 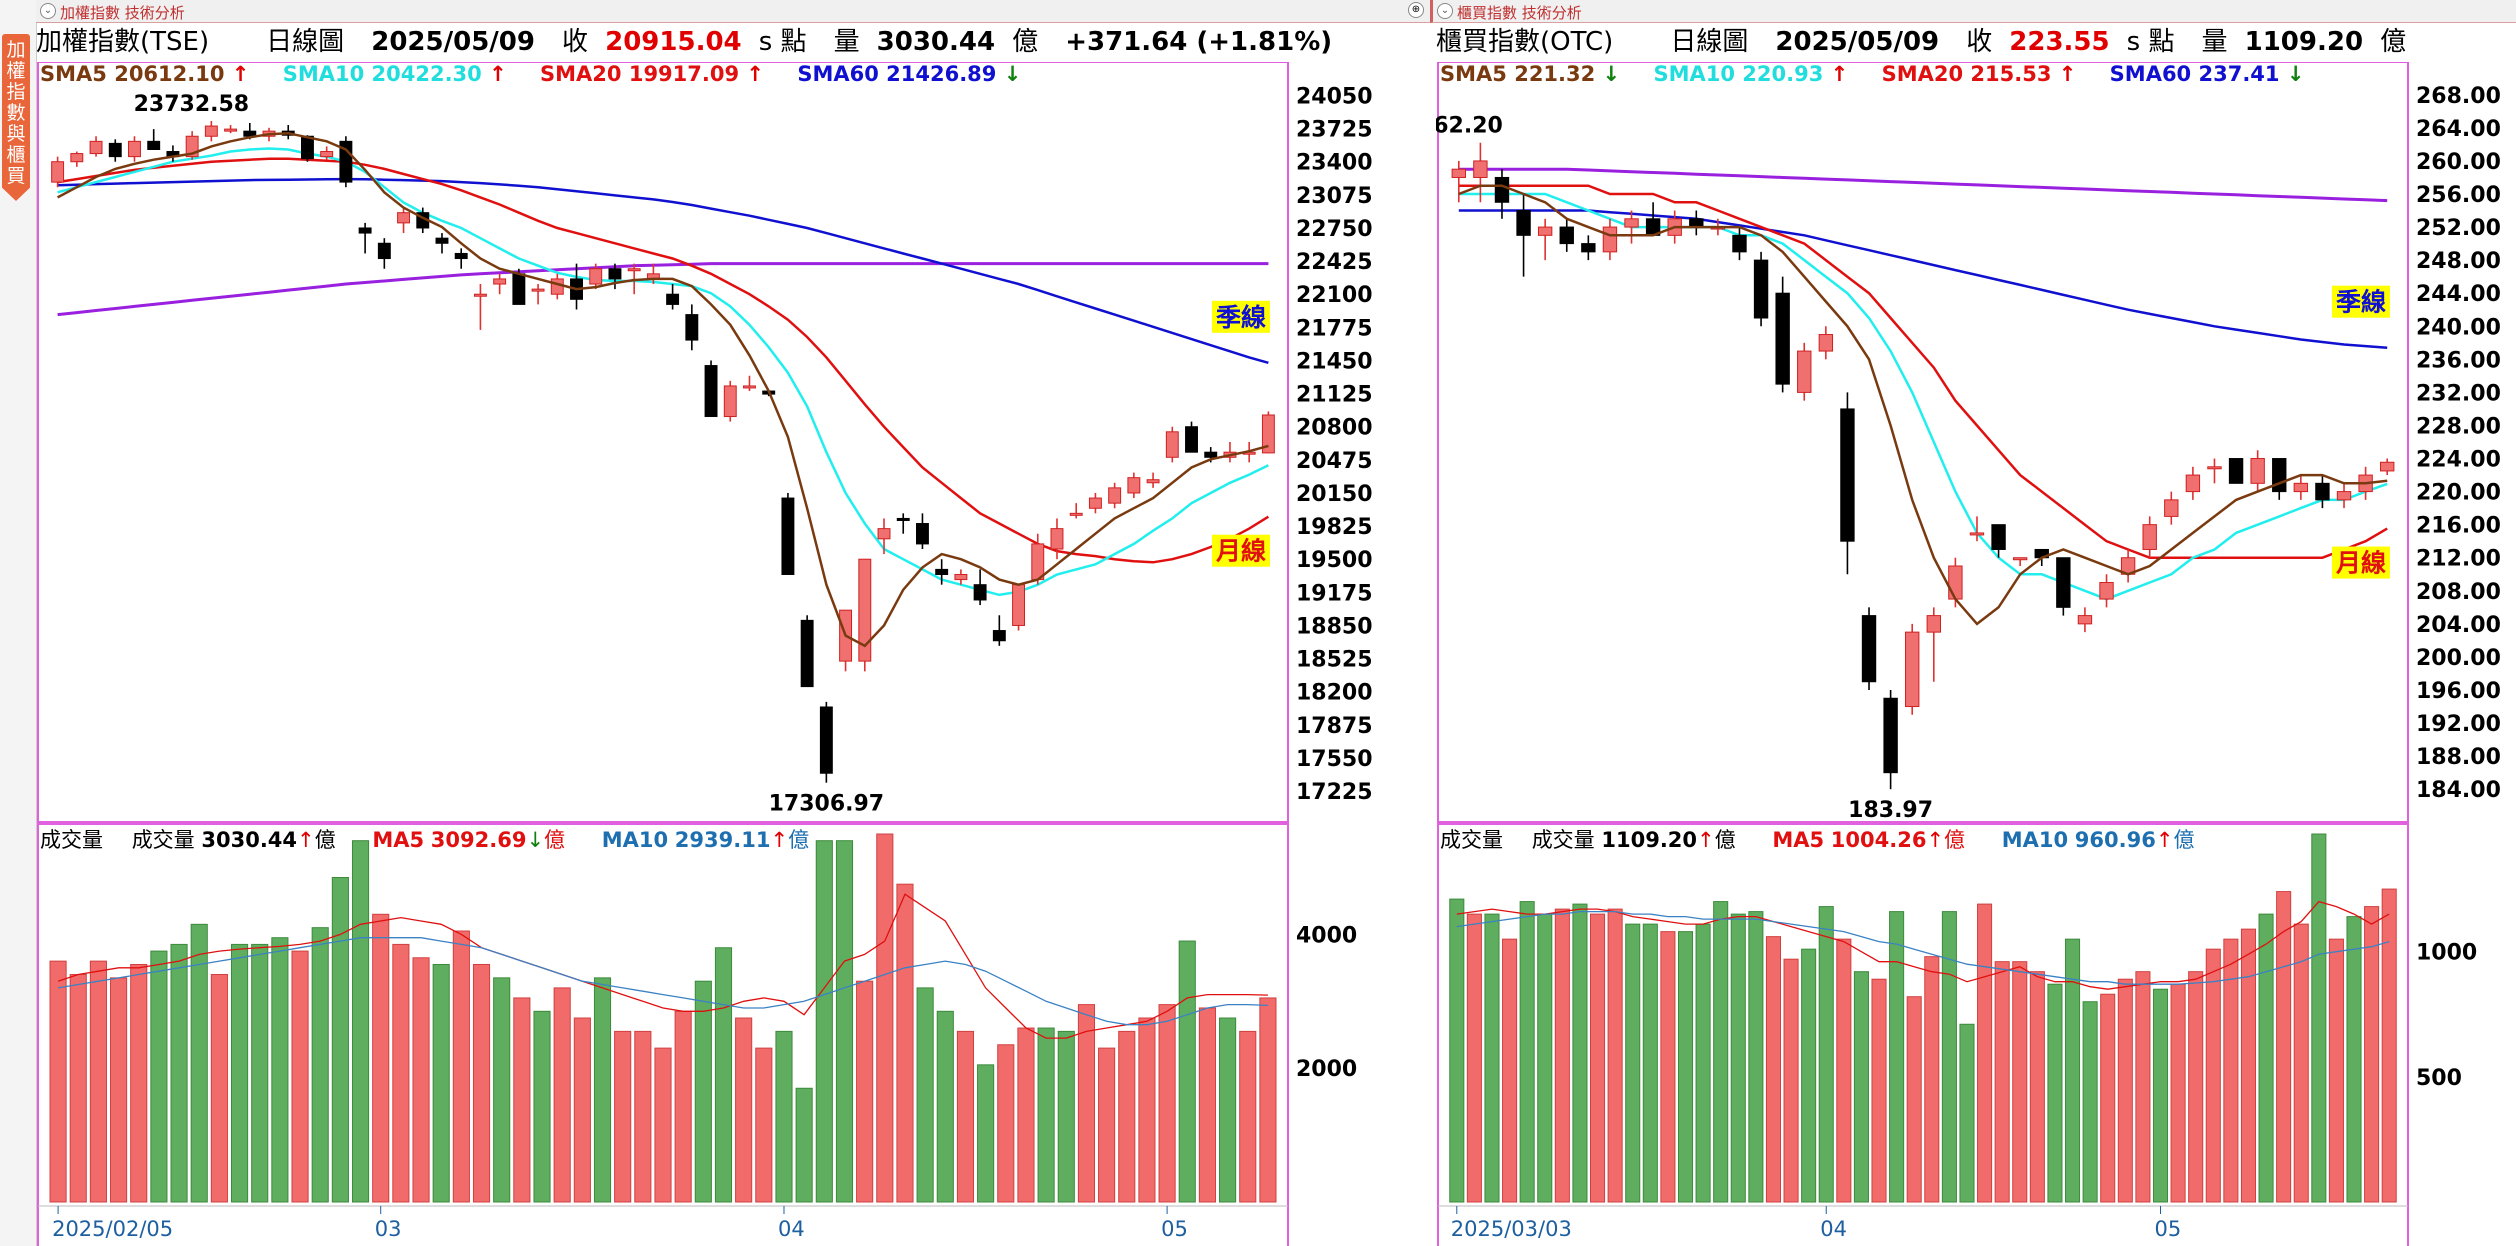 What do you see at coordinates (662, 981) in the screenshot?
I see `vol-ma10-line` at bounding box center [662, 981].